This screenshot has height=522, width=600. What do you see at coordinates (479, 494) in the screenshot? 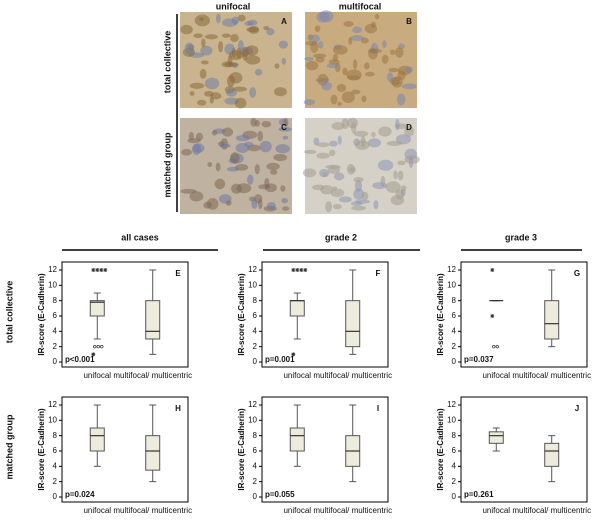
I see `p-value: p=0.261` at bounding box center [479, 494].